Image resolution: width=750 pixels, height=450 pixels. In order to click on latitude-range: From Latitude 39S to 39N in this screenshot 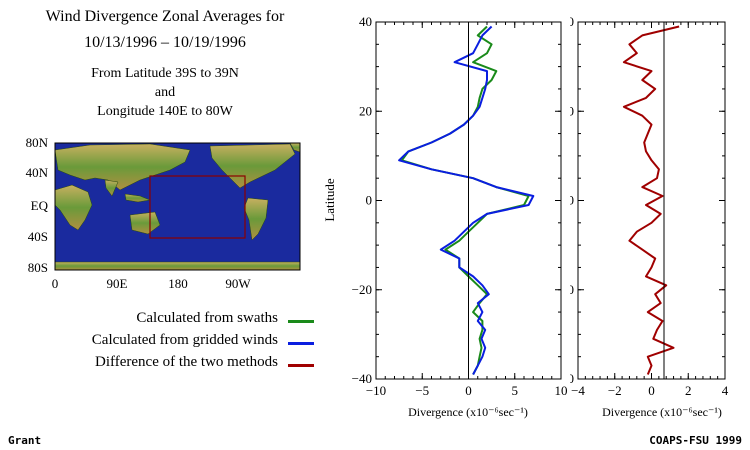, I will do `click(165, 73)`.